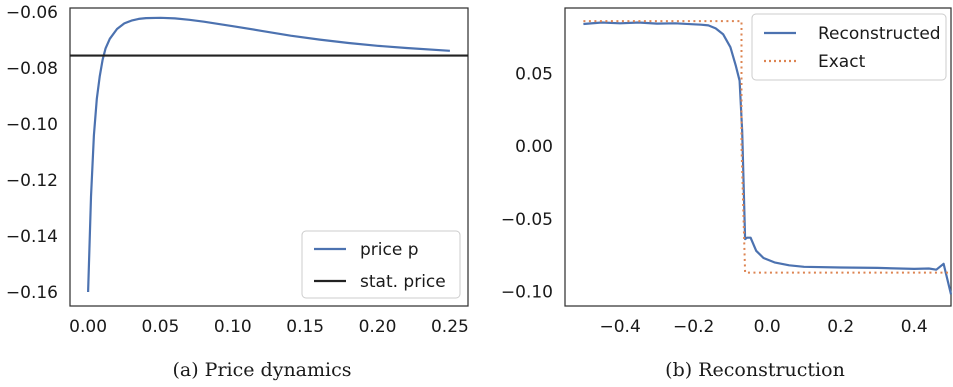  What do you see at coordinates (161, 327) in the screenshot?
I see `x-tick-label: 0.05` at bounding box center [161, 327].